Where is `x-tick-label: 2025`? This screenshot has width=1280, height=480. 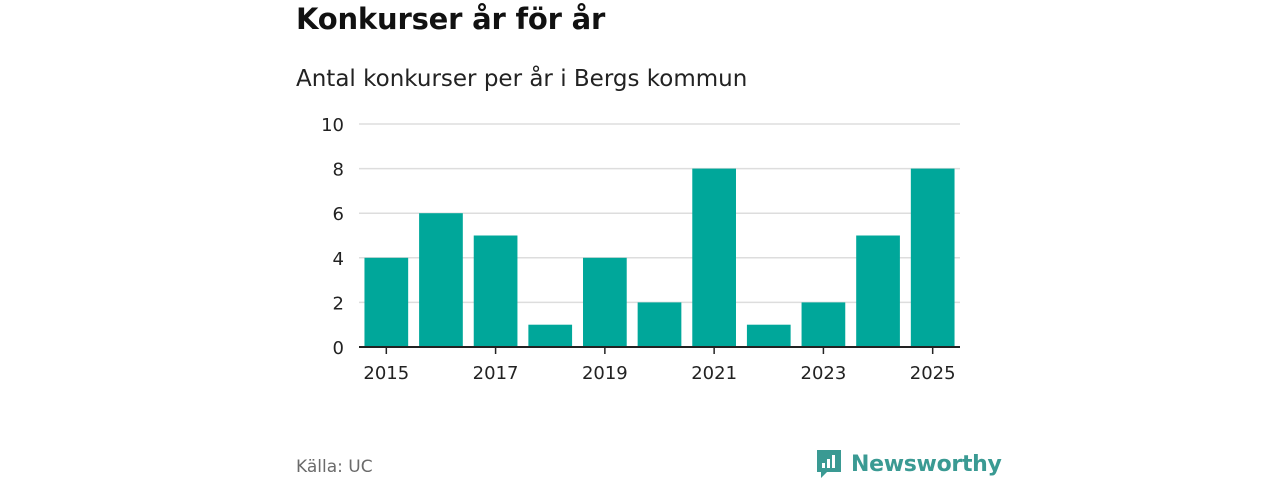
x-tick-label: 2025 is located at coordinates (933, 373).